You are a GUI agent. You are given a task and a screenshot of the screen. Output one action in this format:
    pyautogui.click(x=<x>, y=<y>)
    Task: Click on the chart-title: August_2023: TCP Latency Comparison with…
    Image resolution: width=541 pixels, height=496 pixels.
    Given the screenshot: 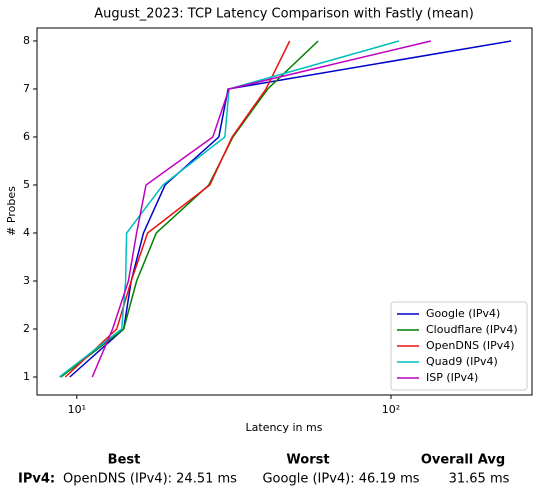 What is the action you would take?
    pyautogui.click(x=284, y=14)
    